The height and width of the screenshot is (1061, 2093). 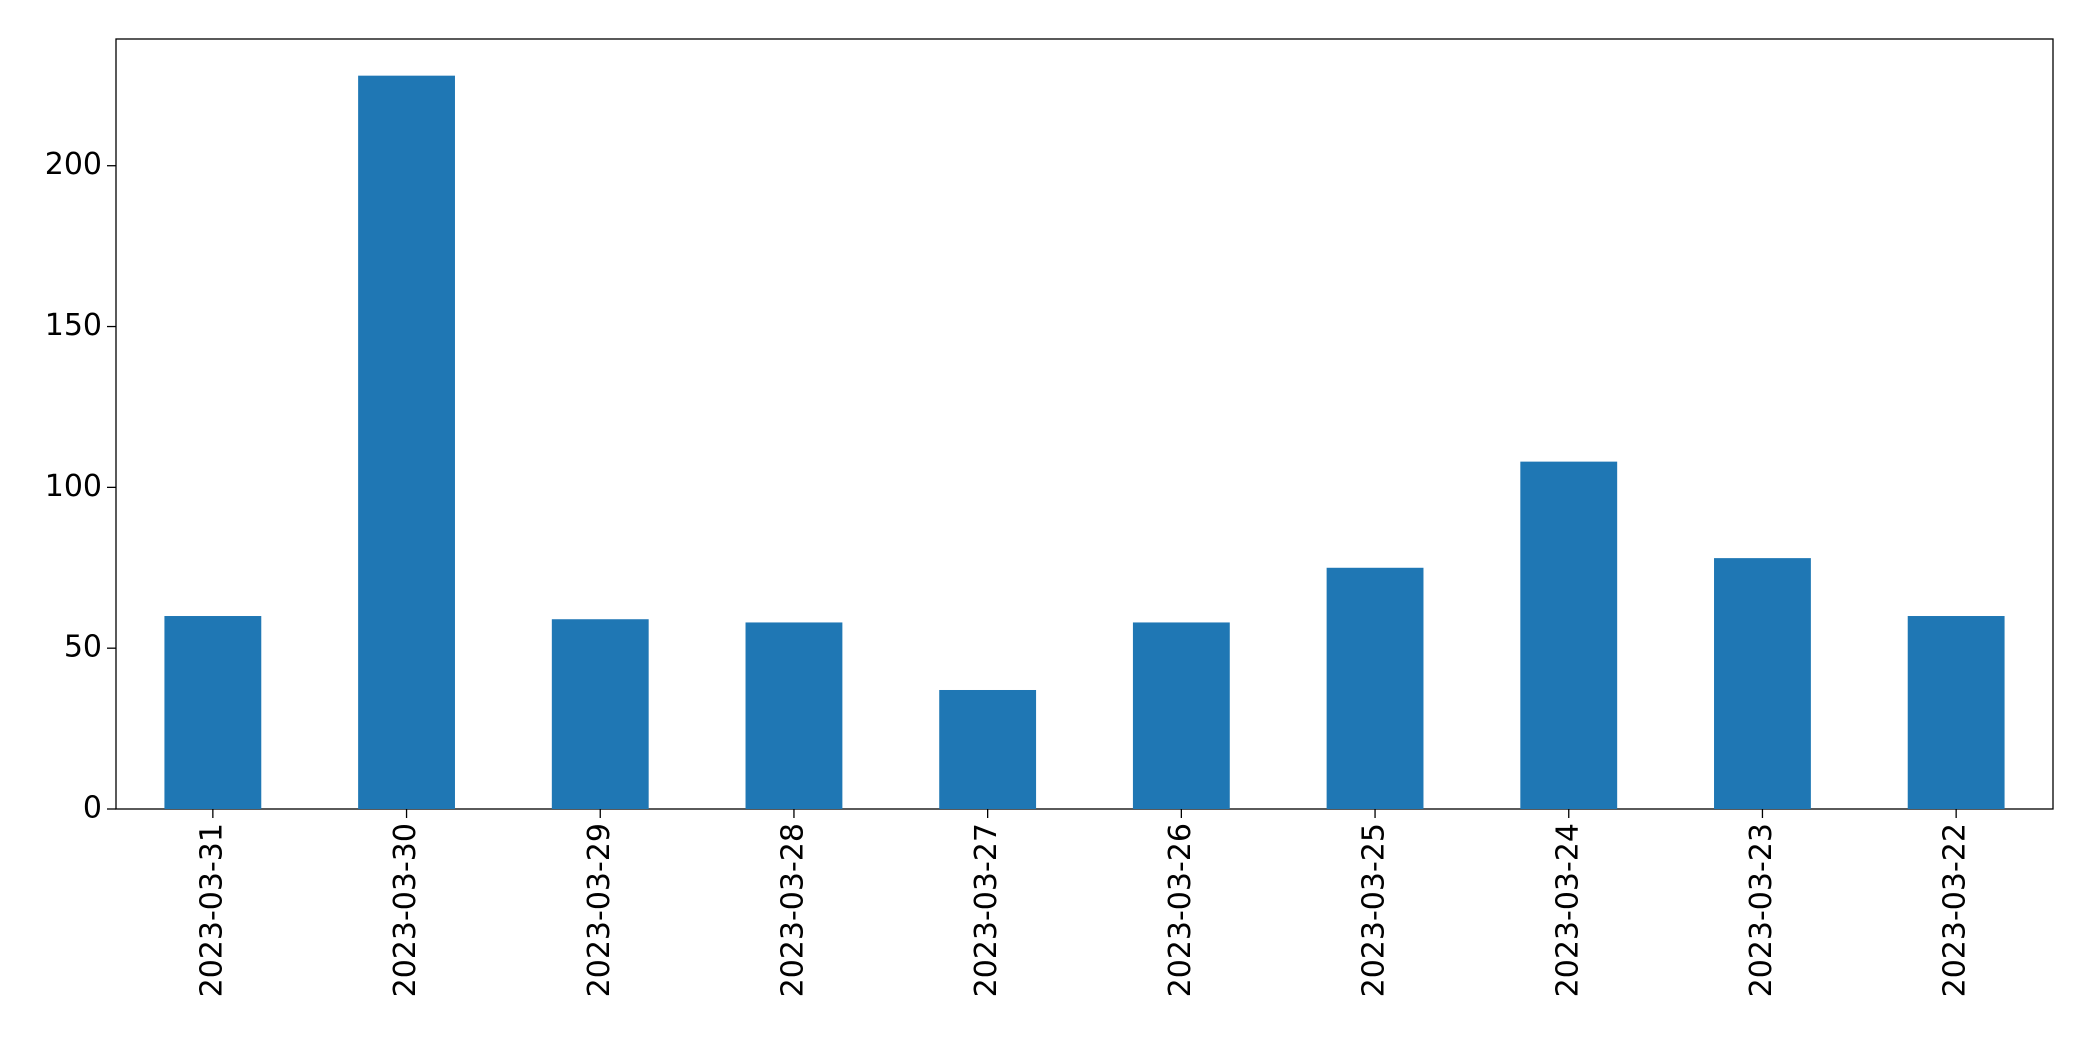 I want to click on y-tick-label: 50, so click(x=83, y=647).